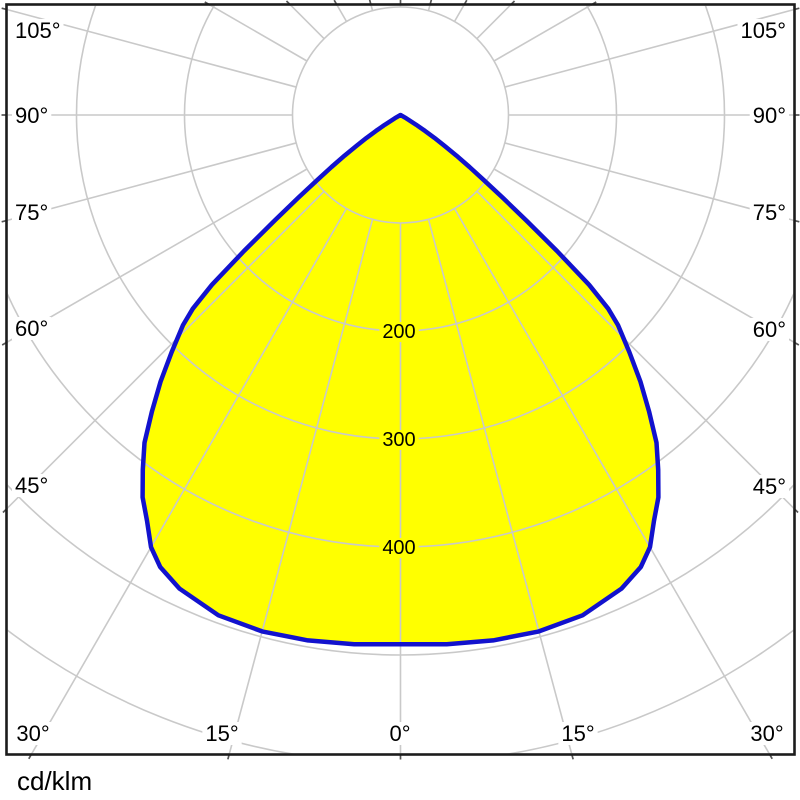 This screenshot has width=800, height=800. I want to click on ring-label: 200, so click(398, 332).